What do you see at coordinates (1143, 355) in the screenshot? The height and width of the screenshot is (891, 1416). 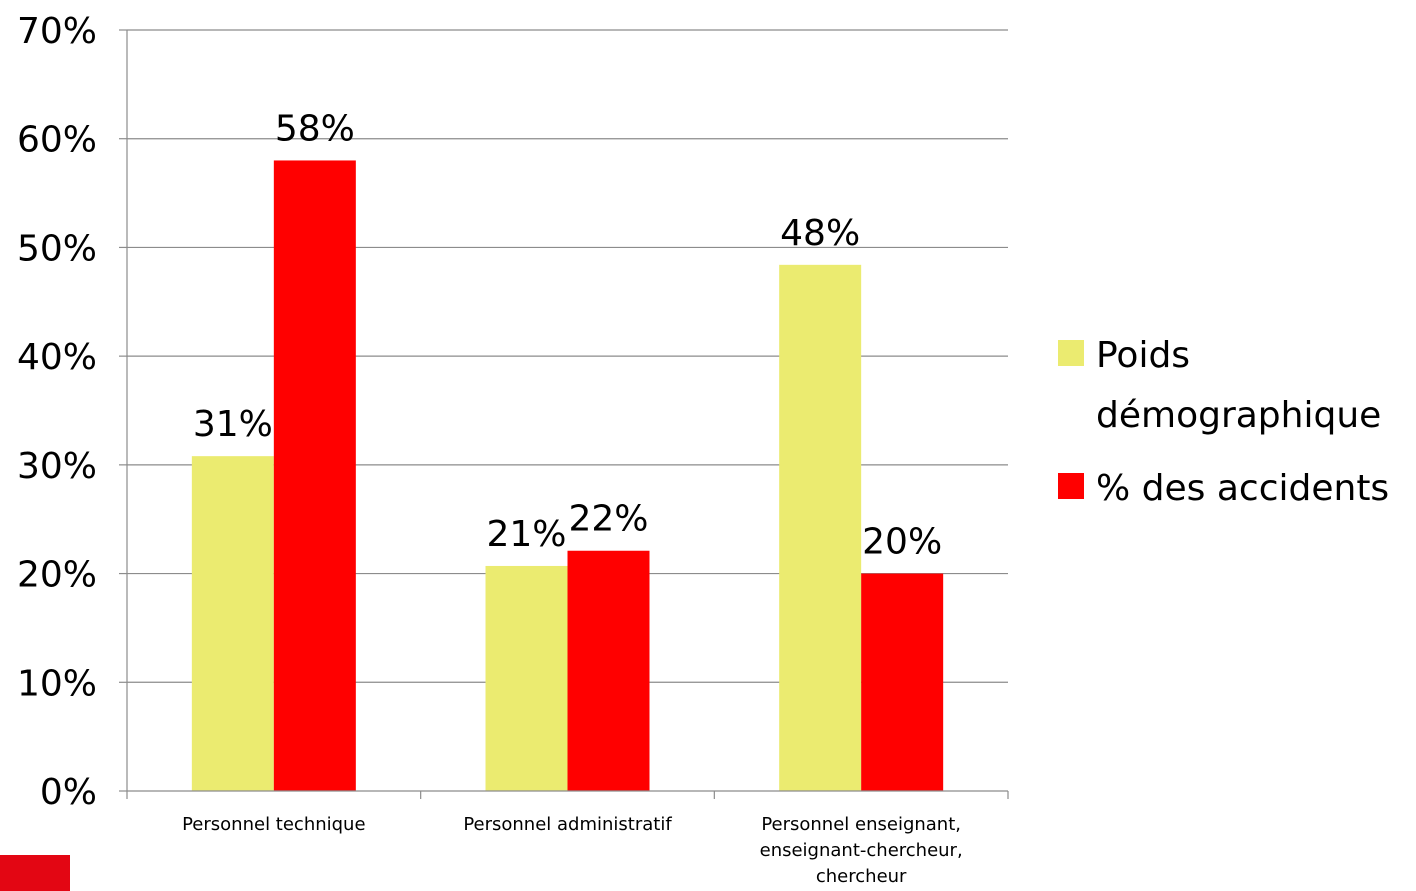 I see `legend-label: Poids` at bounding box center [1143, 355].